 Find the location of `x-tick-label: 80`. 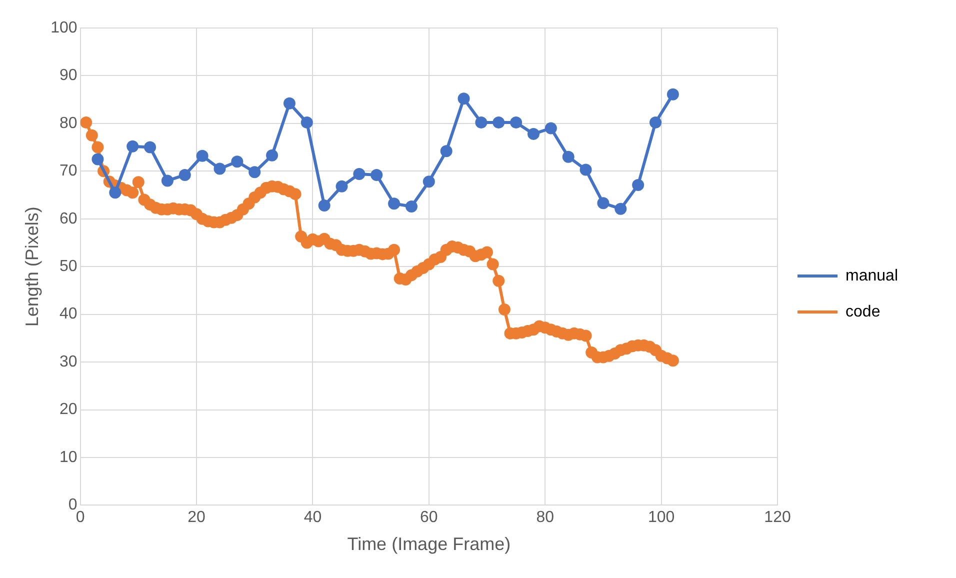

x-tick-label: 80 is located at coordinates (545, 517).